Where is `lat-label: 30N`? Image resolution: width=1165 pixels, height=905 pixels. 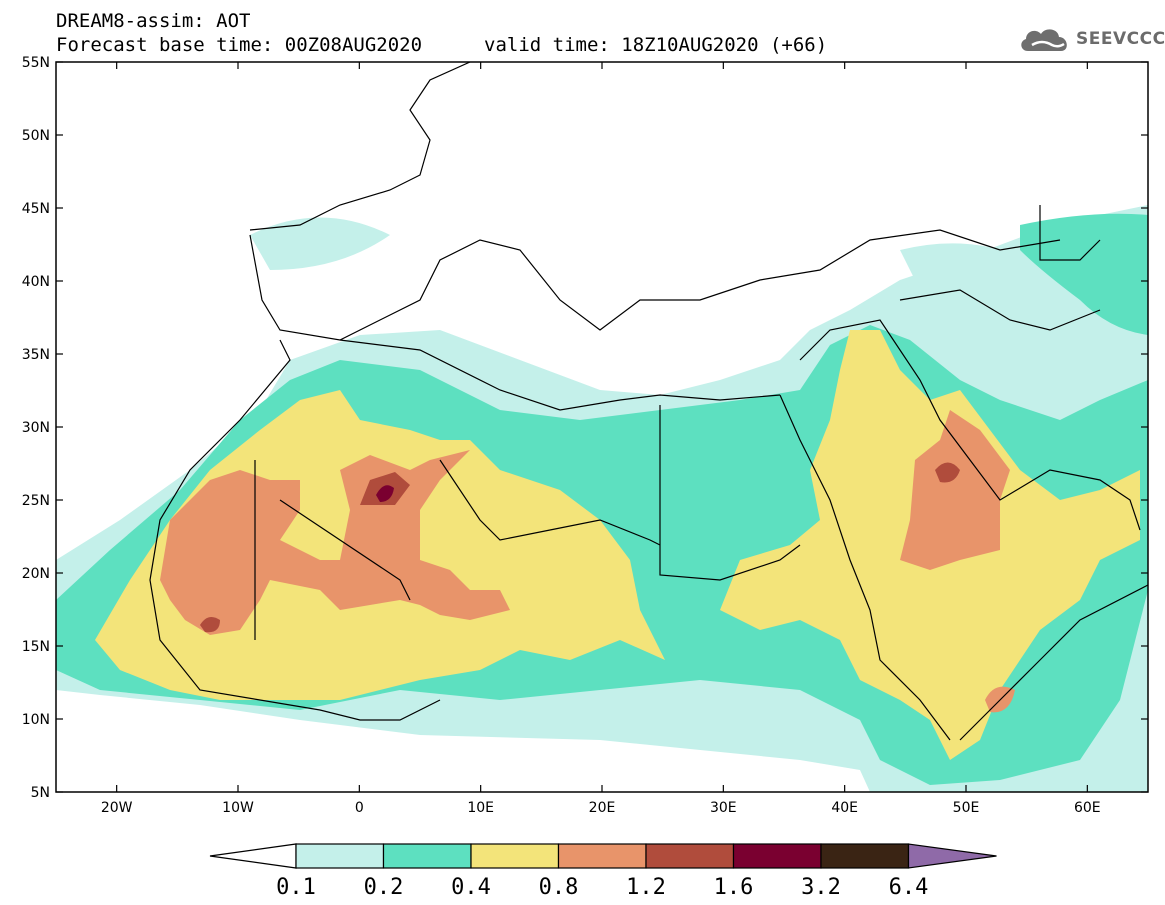
lat-label: 30N is located at coordinates (36, 428).